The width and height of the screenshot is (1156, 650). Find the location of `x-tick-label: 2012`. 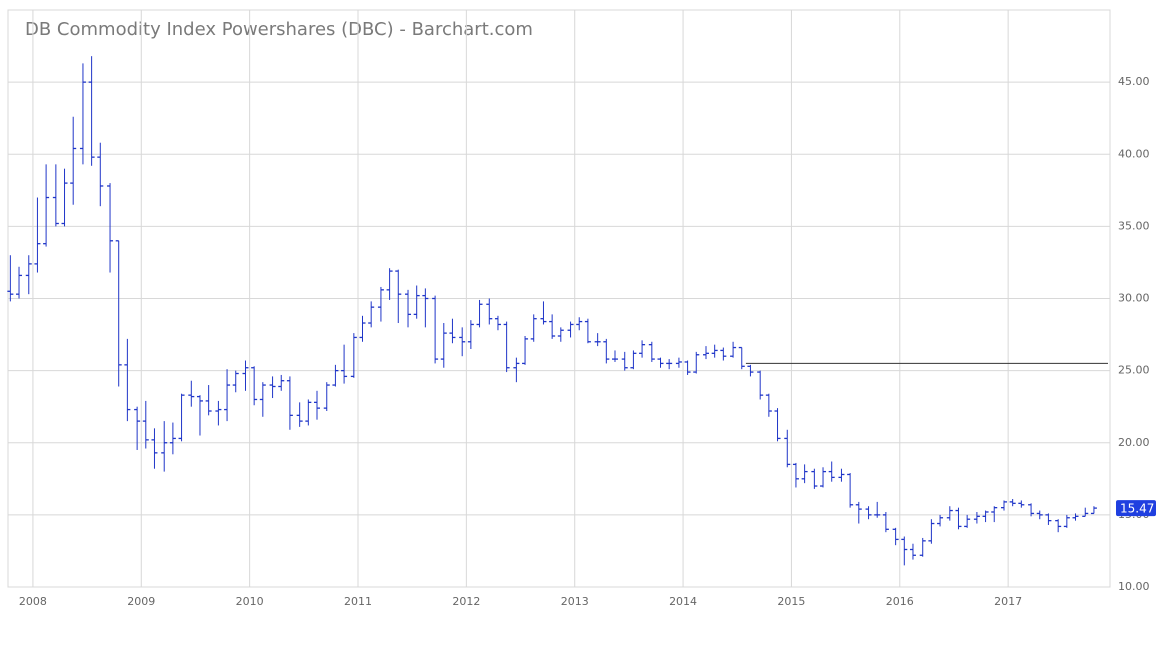

x-tick-label: 2012 is located at coordinates (466, 601).